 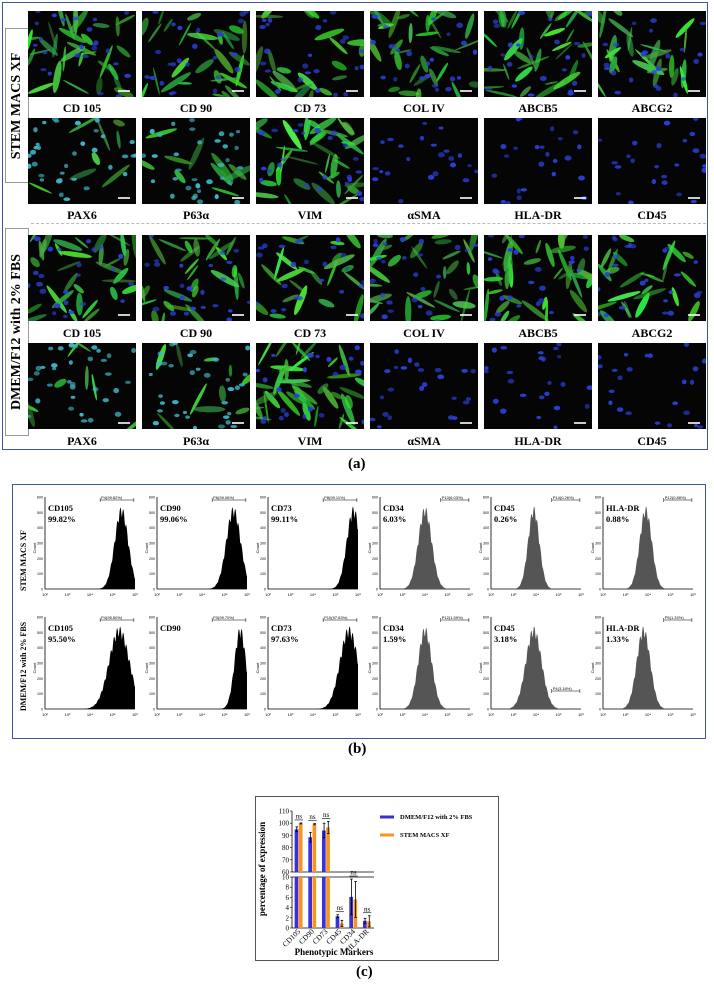 What do you see at coordinates (652, 333) in the screenshot?
I see `micrograph-label: ABCG2` at bounding box center [652, 333].